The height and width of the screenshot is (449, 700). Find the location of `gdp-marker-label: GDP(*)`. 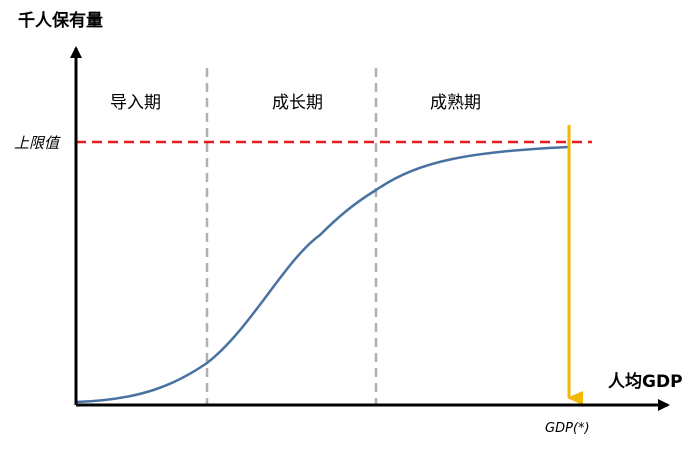

gdp-marker-label: GDP(*) is located at coordinates (567, 428).